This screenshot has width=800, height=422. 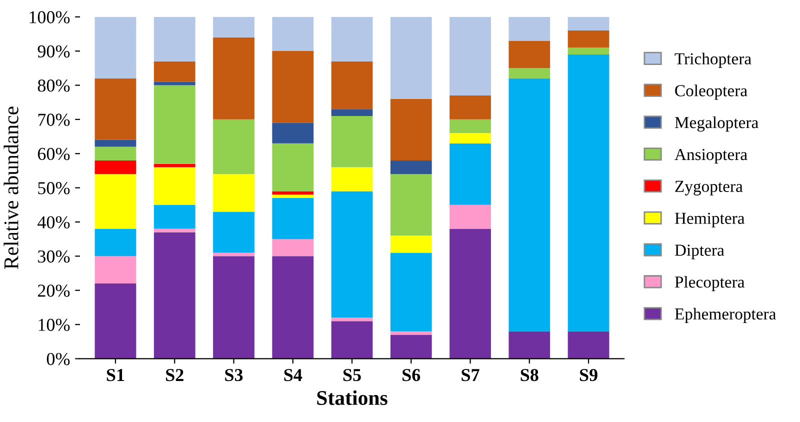 What do you see at coordinates (711, 156) in the screenshot?
I see `legend-label: Ansioptera` at bounding box center [711, 156].